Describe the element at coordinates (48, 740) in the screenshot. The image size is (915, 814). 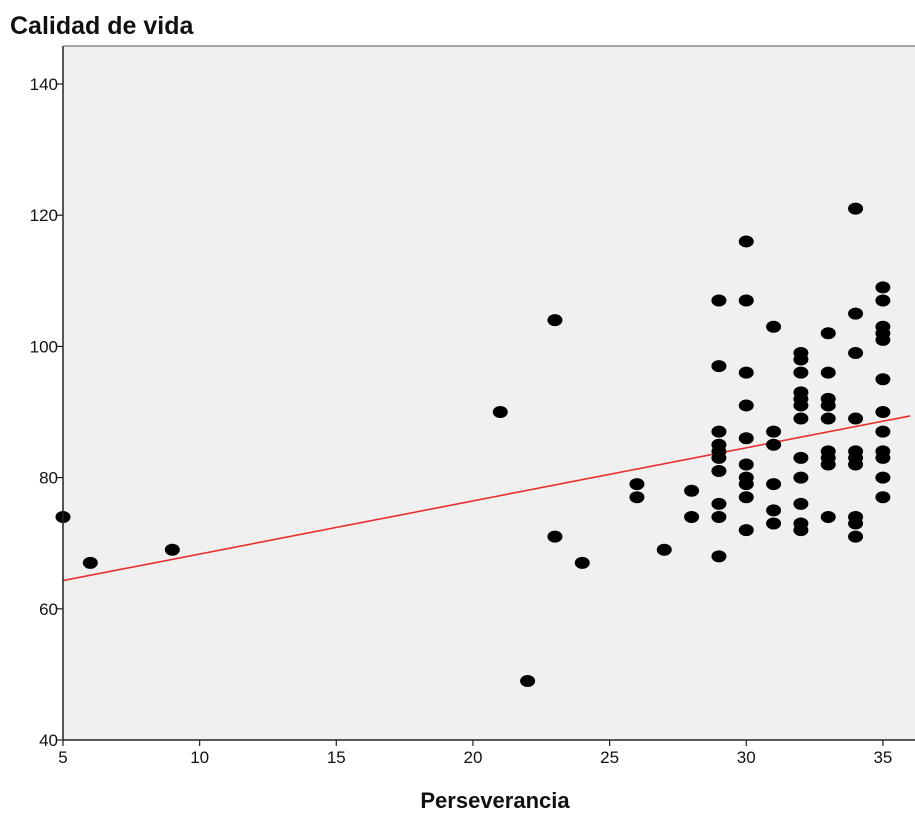
I see `y-tick-label: 40` at that location.